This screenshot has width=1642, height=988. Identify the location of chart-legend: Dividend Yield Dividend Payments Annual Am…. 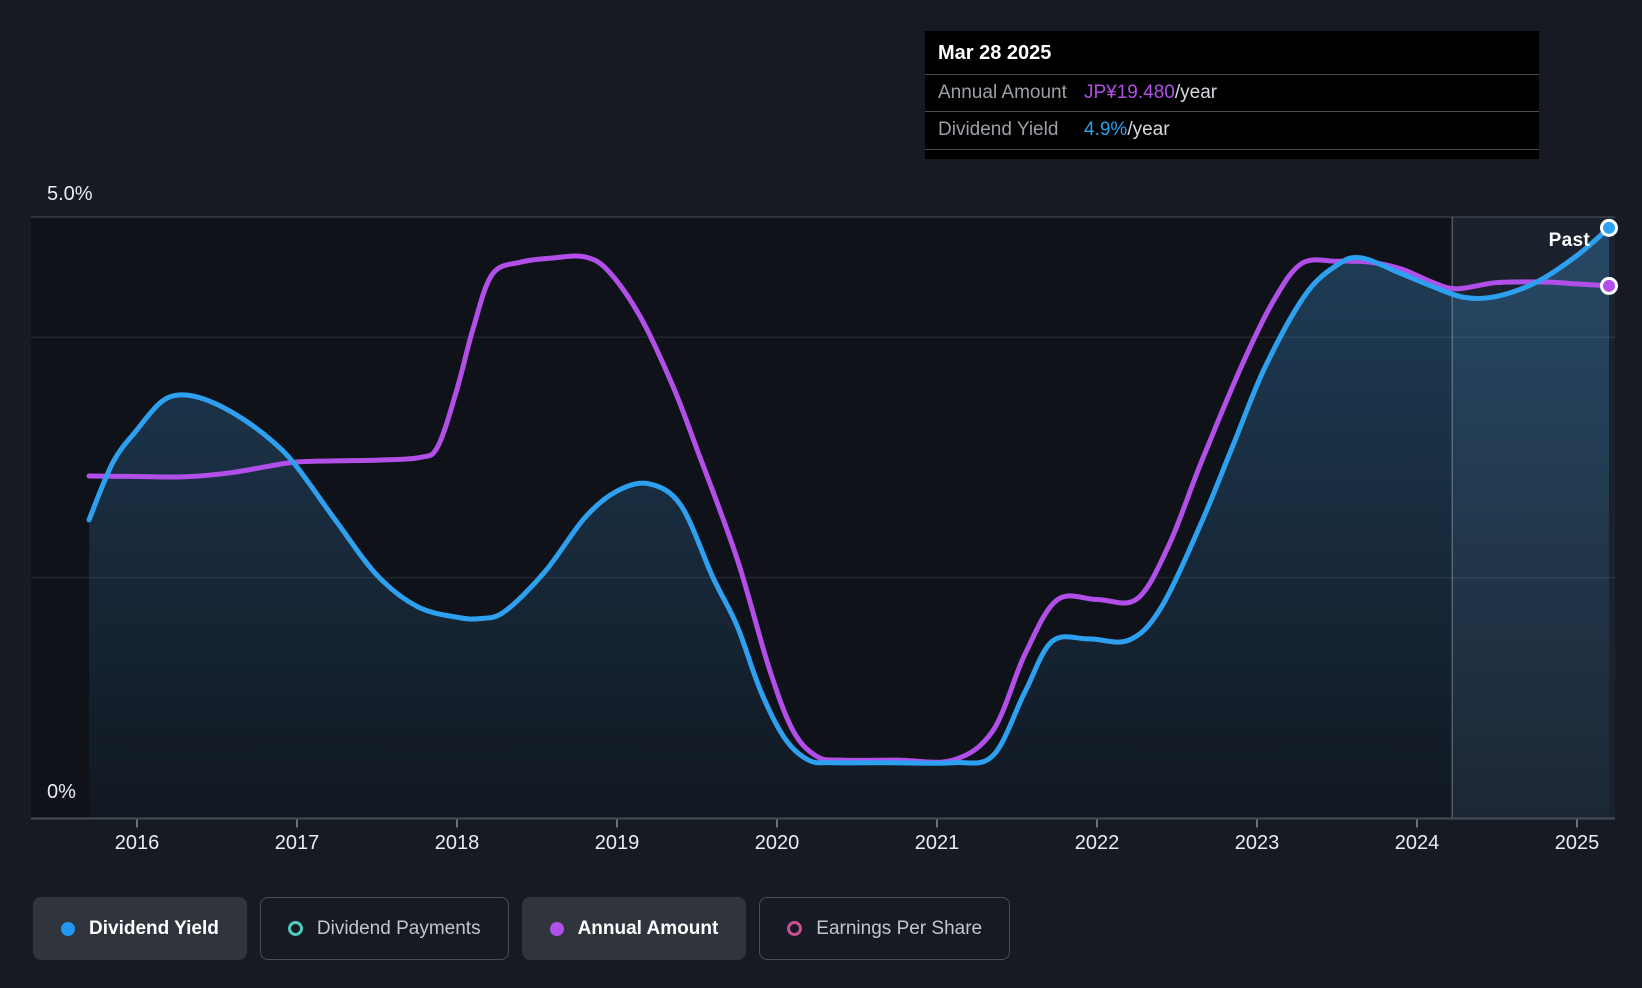
(522, 928).